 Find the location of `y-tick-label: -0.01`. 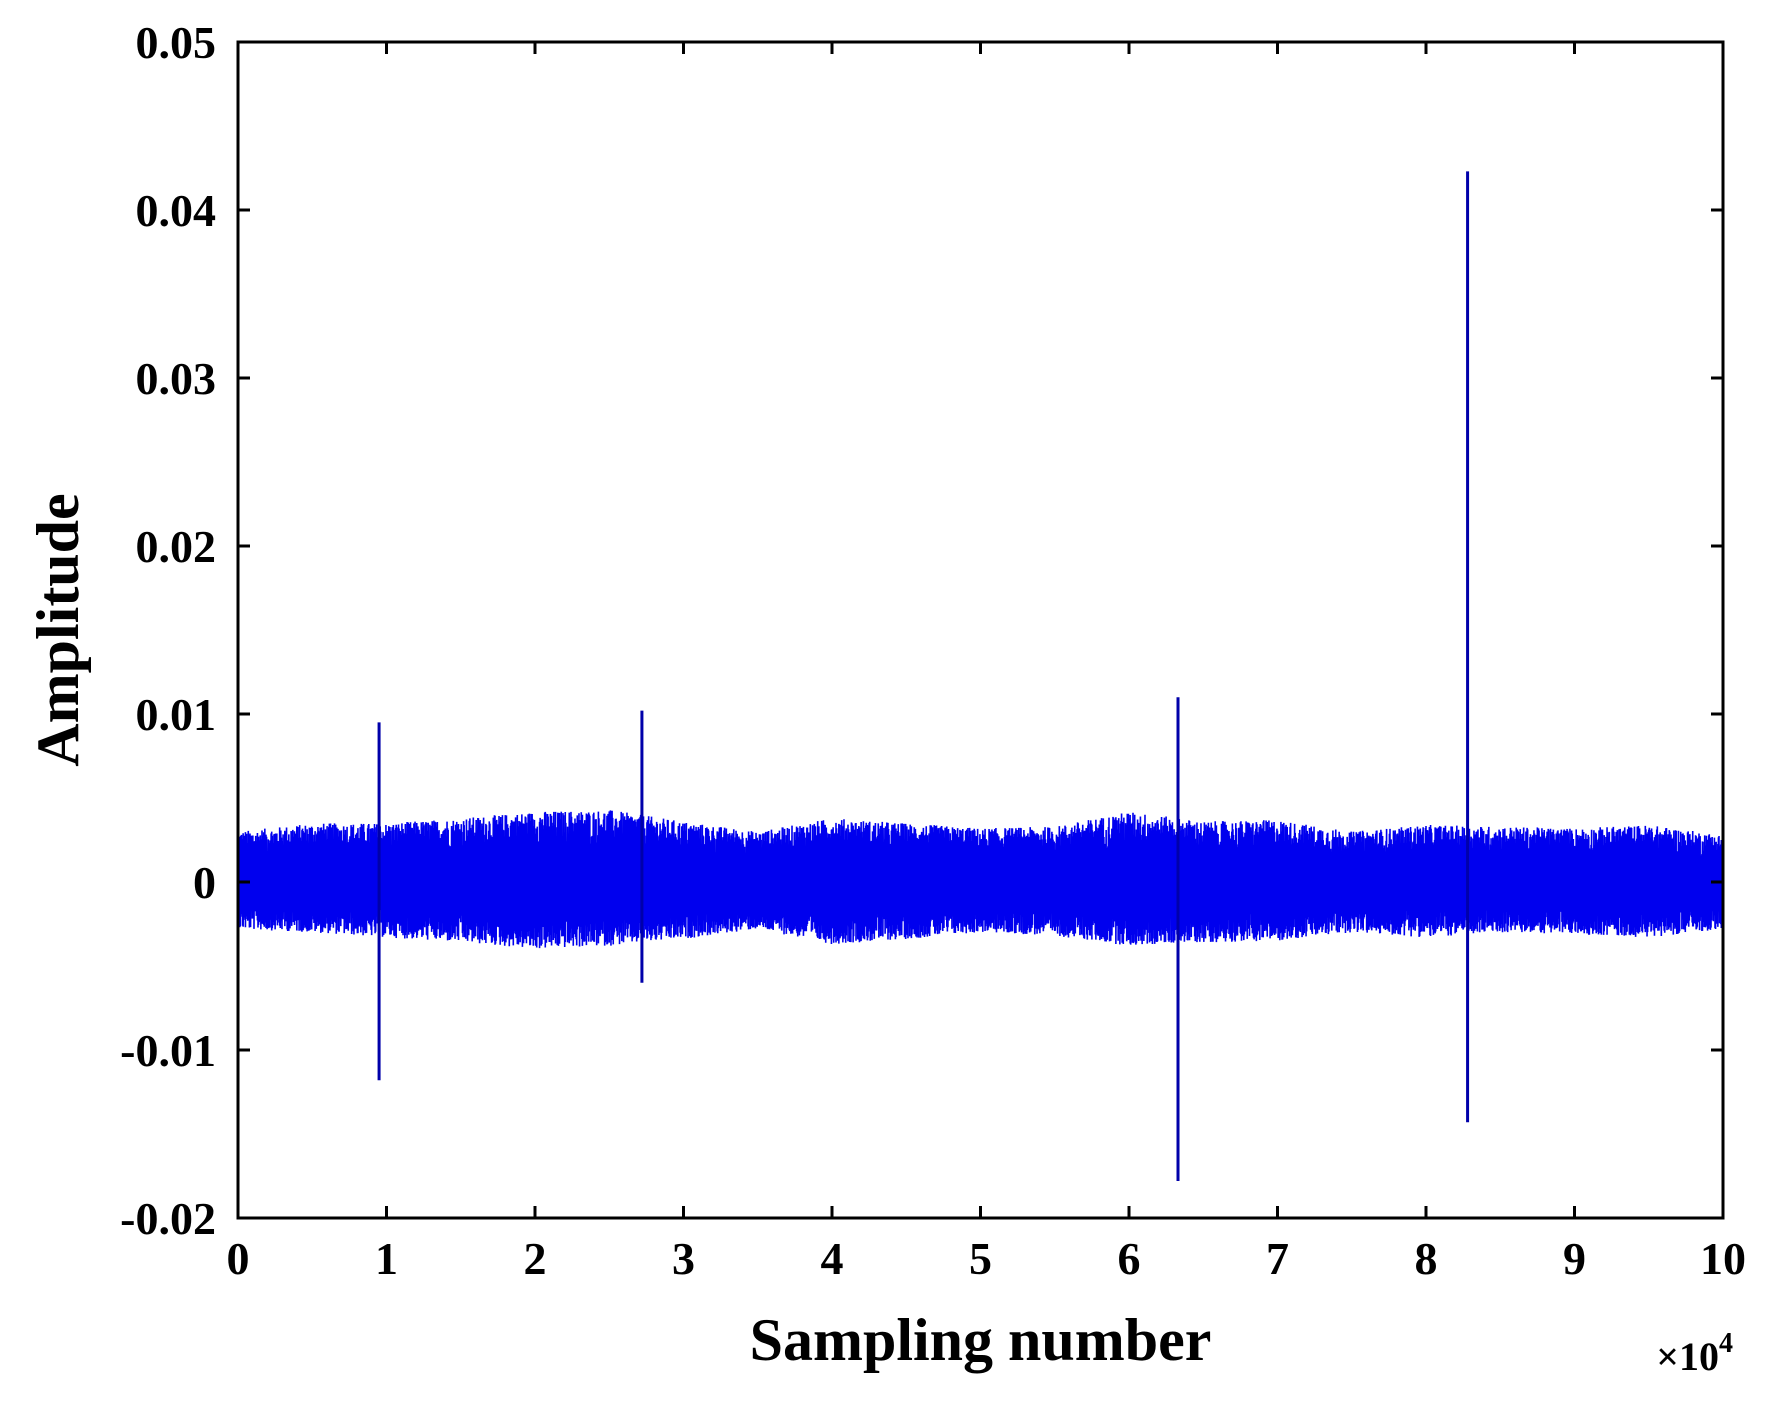

y-tick-label: -0.01 is located at coordinates (168, 1050).